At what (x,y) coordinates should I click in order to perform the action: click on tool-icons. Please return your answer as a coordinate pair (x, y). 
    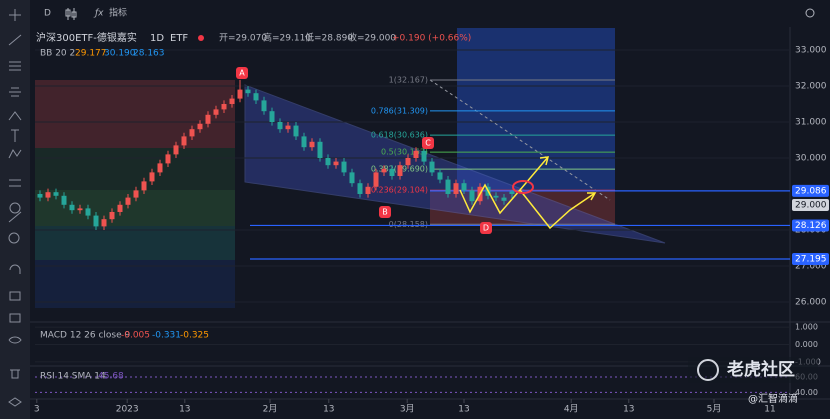
    Looking at the image, I should click on (15, 208).